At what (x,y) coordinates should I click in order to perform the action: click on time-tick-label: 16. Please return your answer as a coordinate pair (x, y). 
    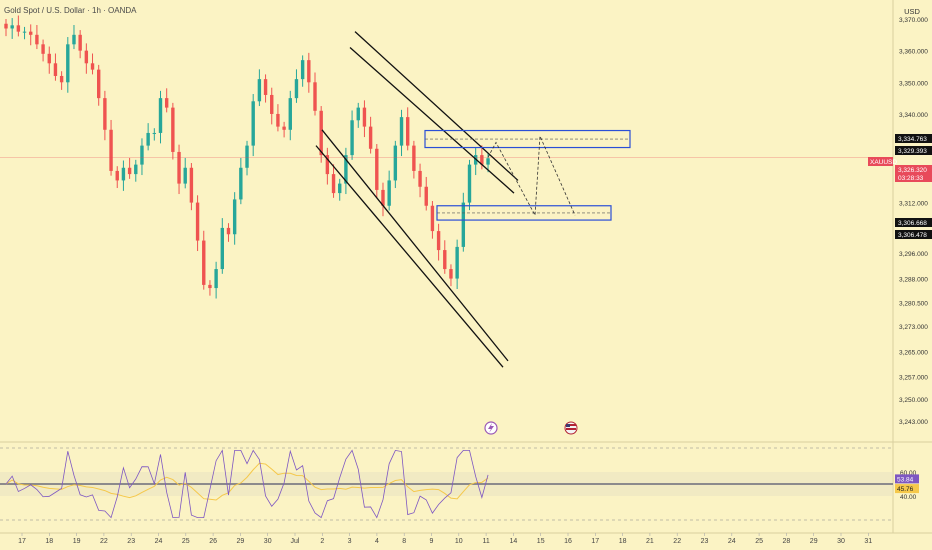
    Looking at the image, I should click on (568, 541).